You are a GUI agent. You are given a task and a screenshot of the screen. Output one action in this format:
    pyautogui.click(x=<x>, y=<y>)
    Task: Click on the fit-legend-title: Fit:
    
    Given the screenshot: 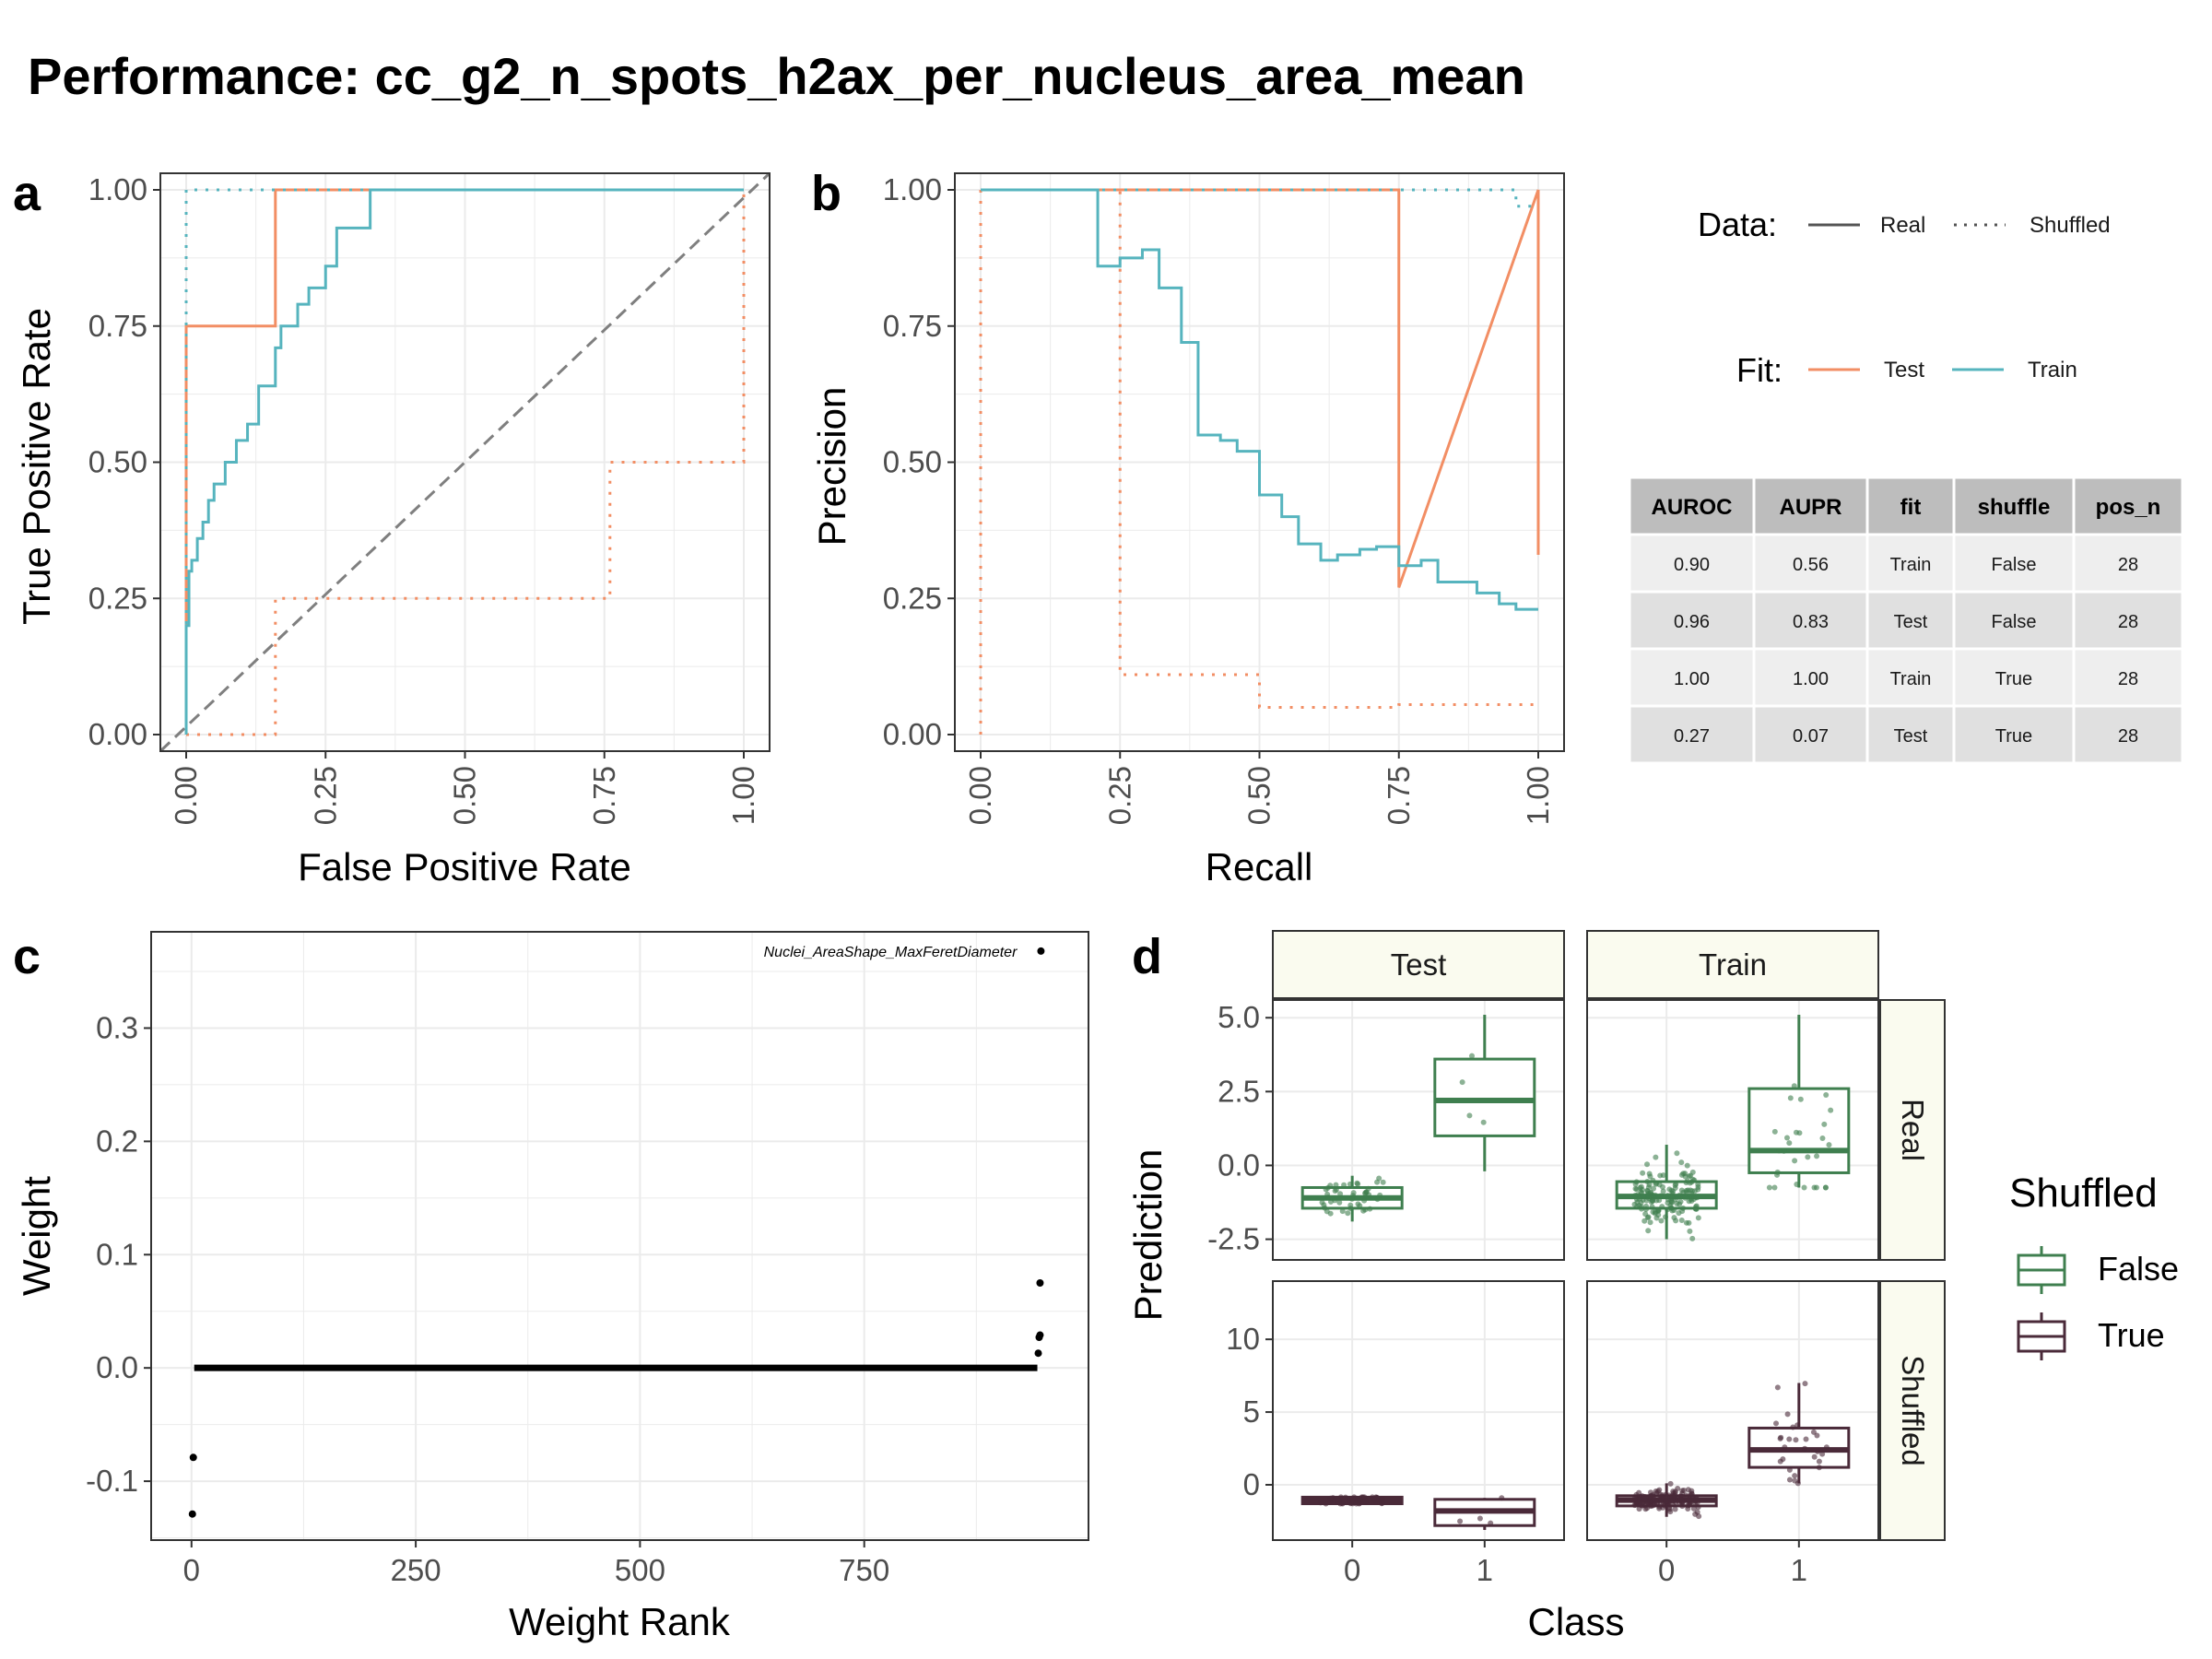 What is the action you would take?
    pyautogui.click(x=1759, y=370)
    